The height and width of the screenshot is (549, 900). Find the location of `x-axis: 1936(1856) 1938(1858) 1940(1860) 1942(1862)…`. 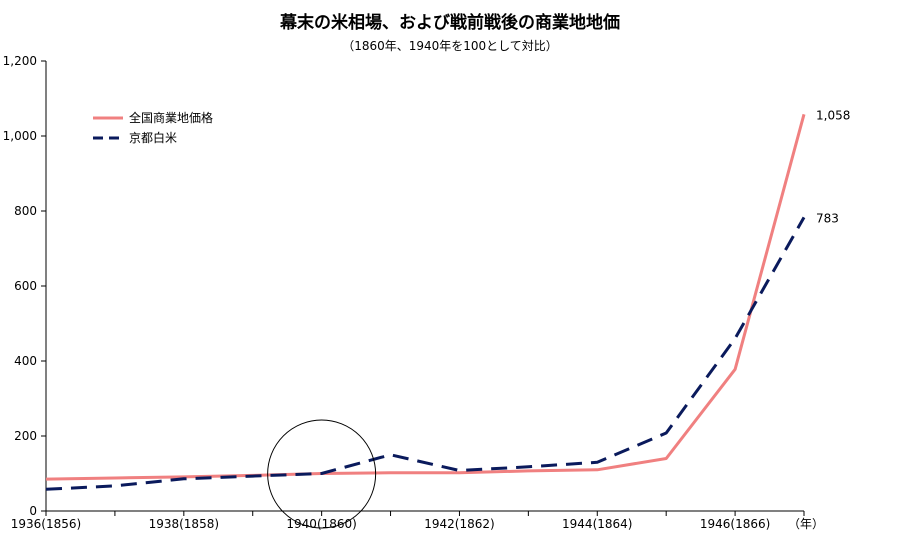

x-axis: 1936(1856) 1938(1858) 1940(1860) 1942(1862)… is located at coordinates (417, 520).